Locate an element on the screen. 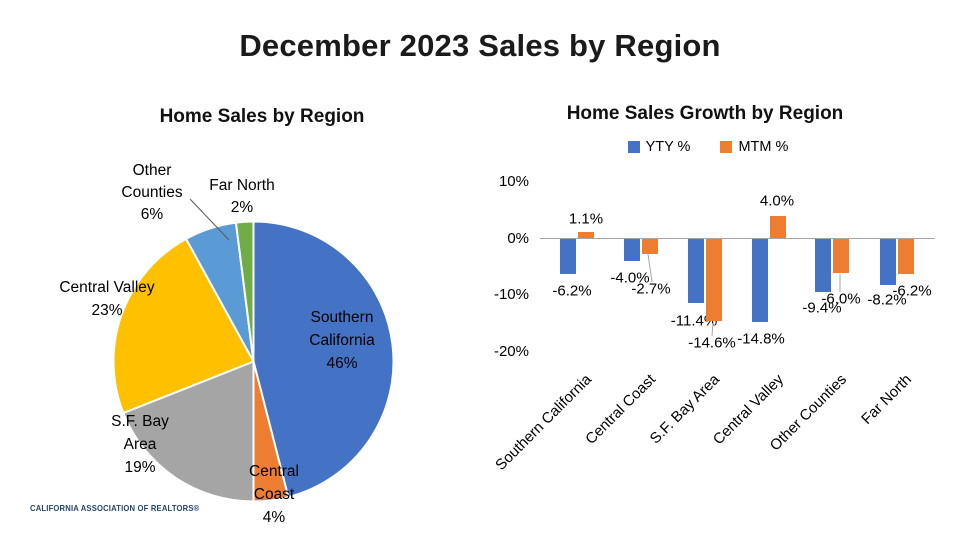 Image resolution: width=960 pixels, height=540 pixels. bar-value-label-yty-far-north: -8.2% is located at coordinates (887, 300).